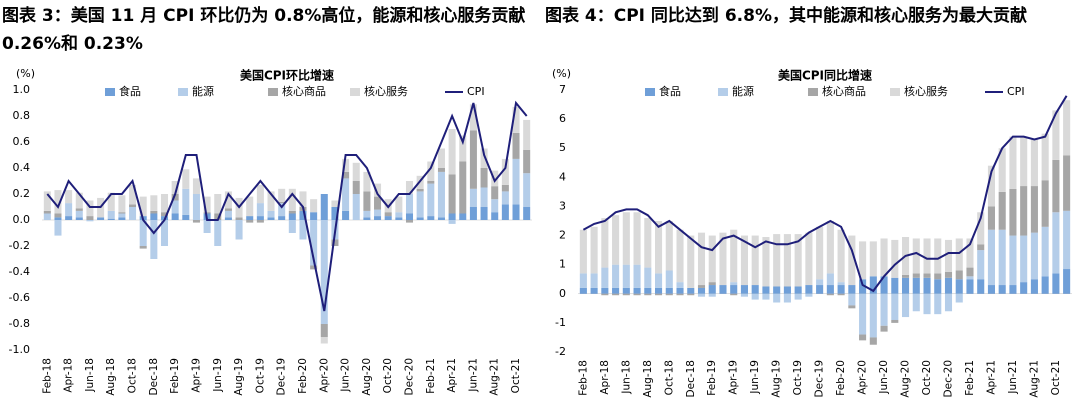  I want to click on chart-title: 图表 4：CPI 同比达到 6.8%，其中能源和核心服务为最大贡献, so click(786, 16).